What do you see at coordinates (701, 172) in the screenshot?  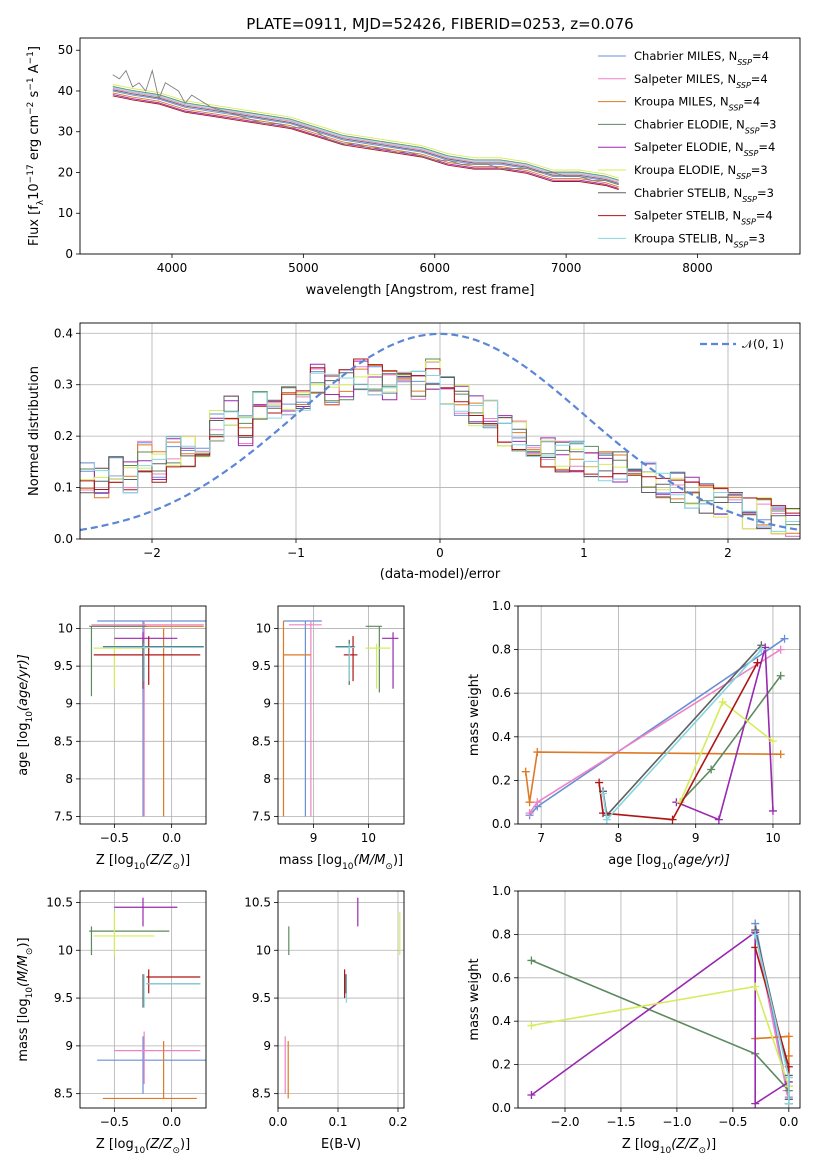 I see `legend-label: Kroupa ELODIE, NSSP=3` at bounding box center [701, 172].